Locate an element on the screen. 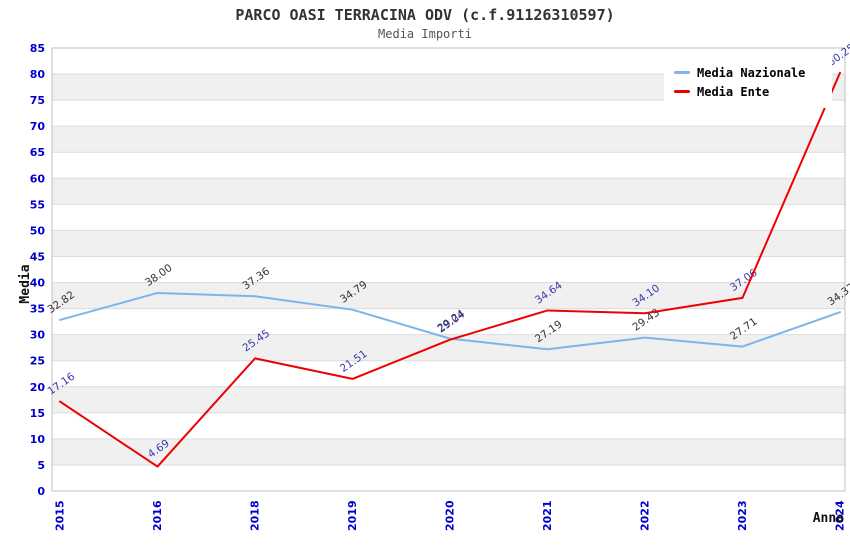 This screenshot has width=850, height=550. legend-item-media-nazionale: Media Nazionale is located at coordinates (749, 72).